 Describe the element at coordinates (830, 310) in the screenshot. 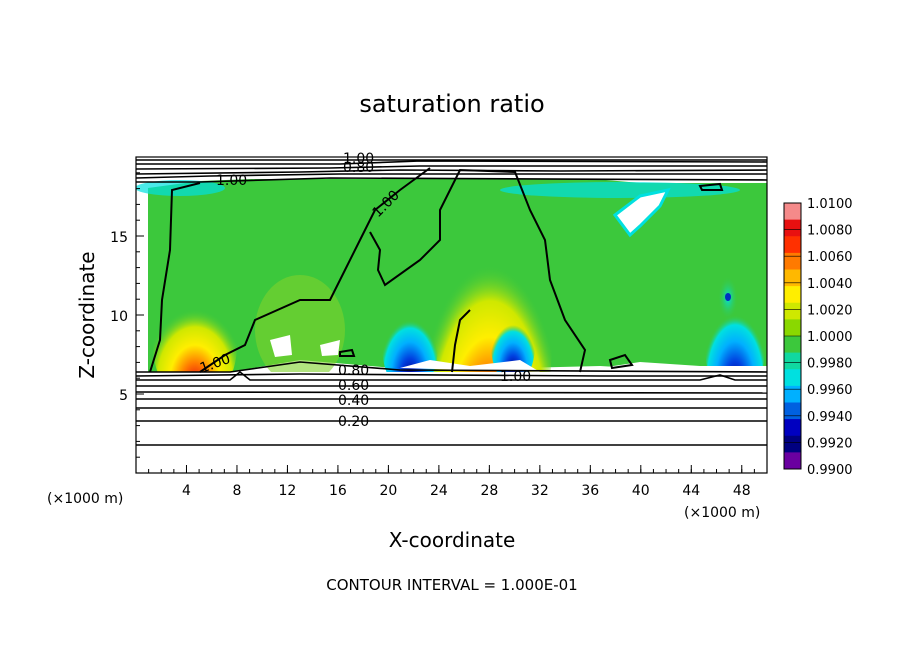

I see `colorbar-label: 1.0020` at that location.